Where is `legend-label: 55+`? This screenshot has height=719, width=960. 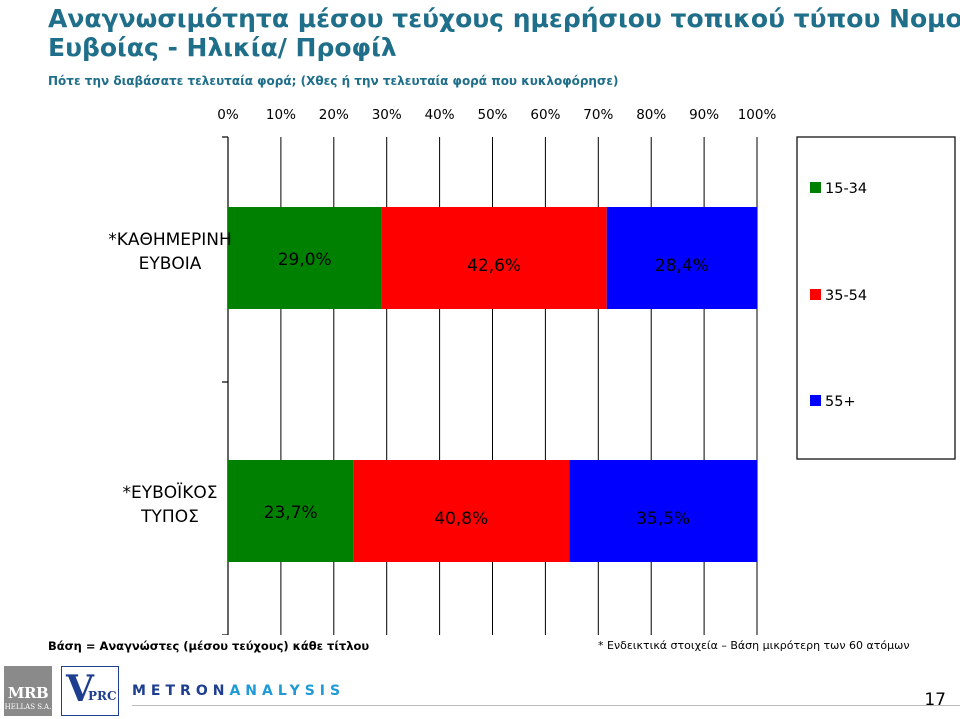
legend-label: 55+ is located at coordinates (840, 402).